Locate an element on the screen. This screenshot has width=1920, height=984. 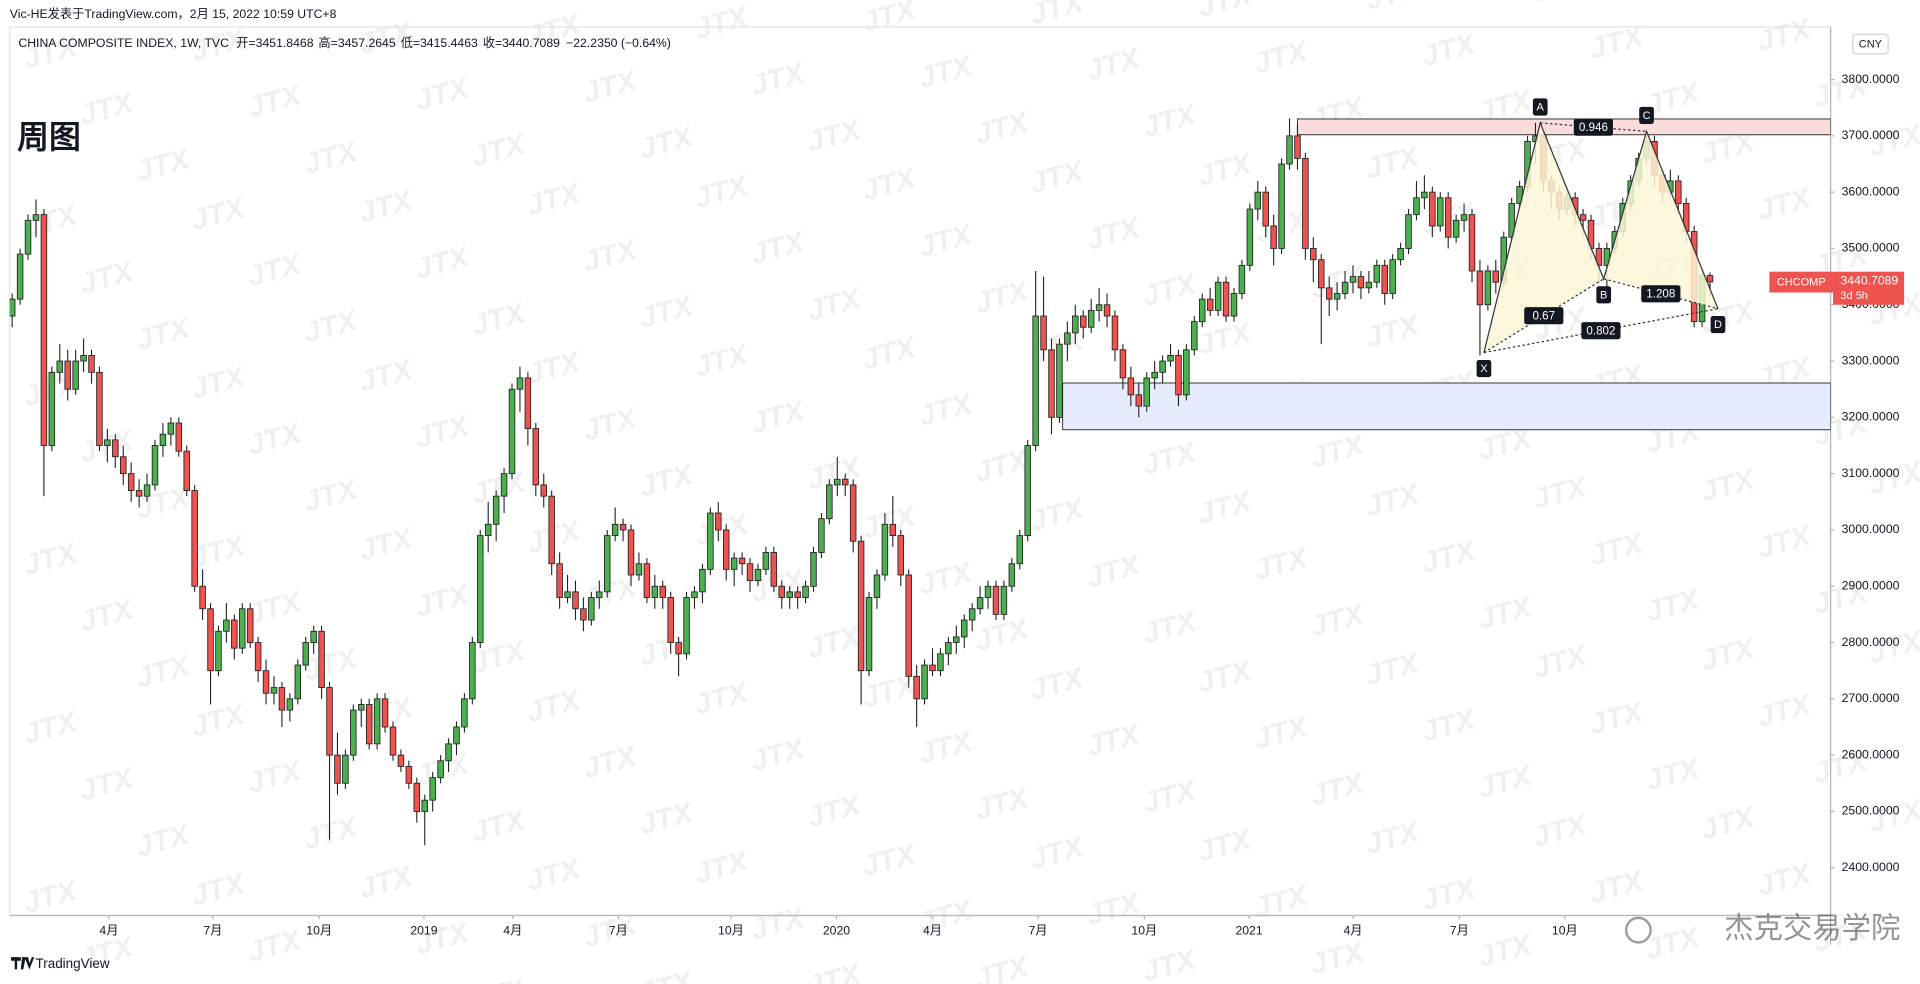
zones is located at coordinates (1446, 274).